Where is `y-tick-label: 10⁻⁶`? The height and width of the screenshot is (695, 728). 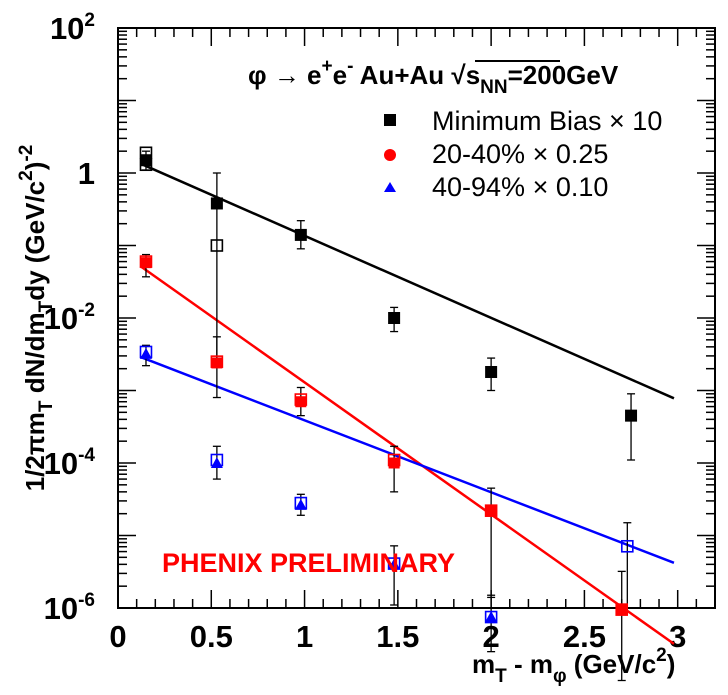
y-tick-label: 10⁻⁶ is located at coordinates (69, 608).